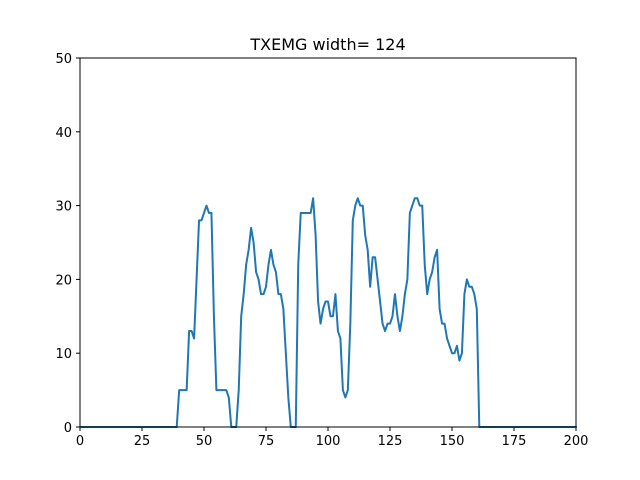  Describe the element at coordinates (390, 441) in the screenshot. I see `x-tick-label: 125` at that location.